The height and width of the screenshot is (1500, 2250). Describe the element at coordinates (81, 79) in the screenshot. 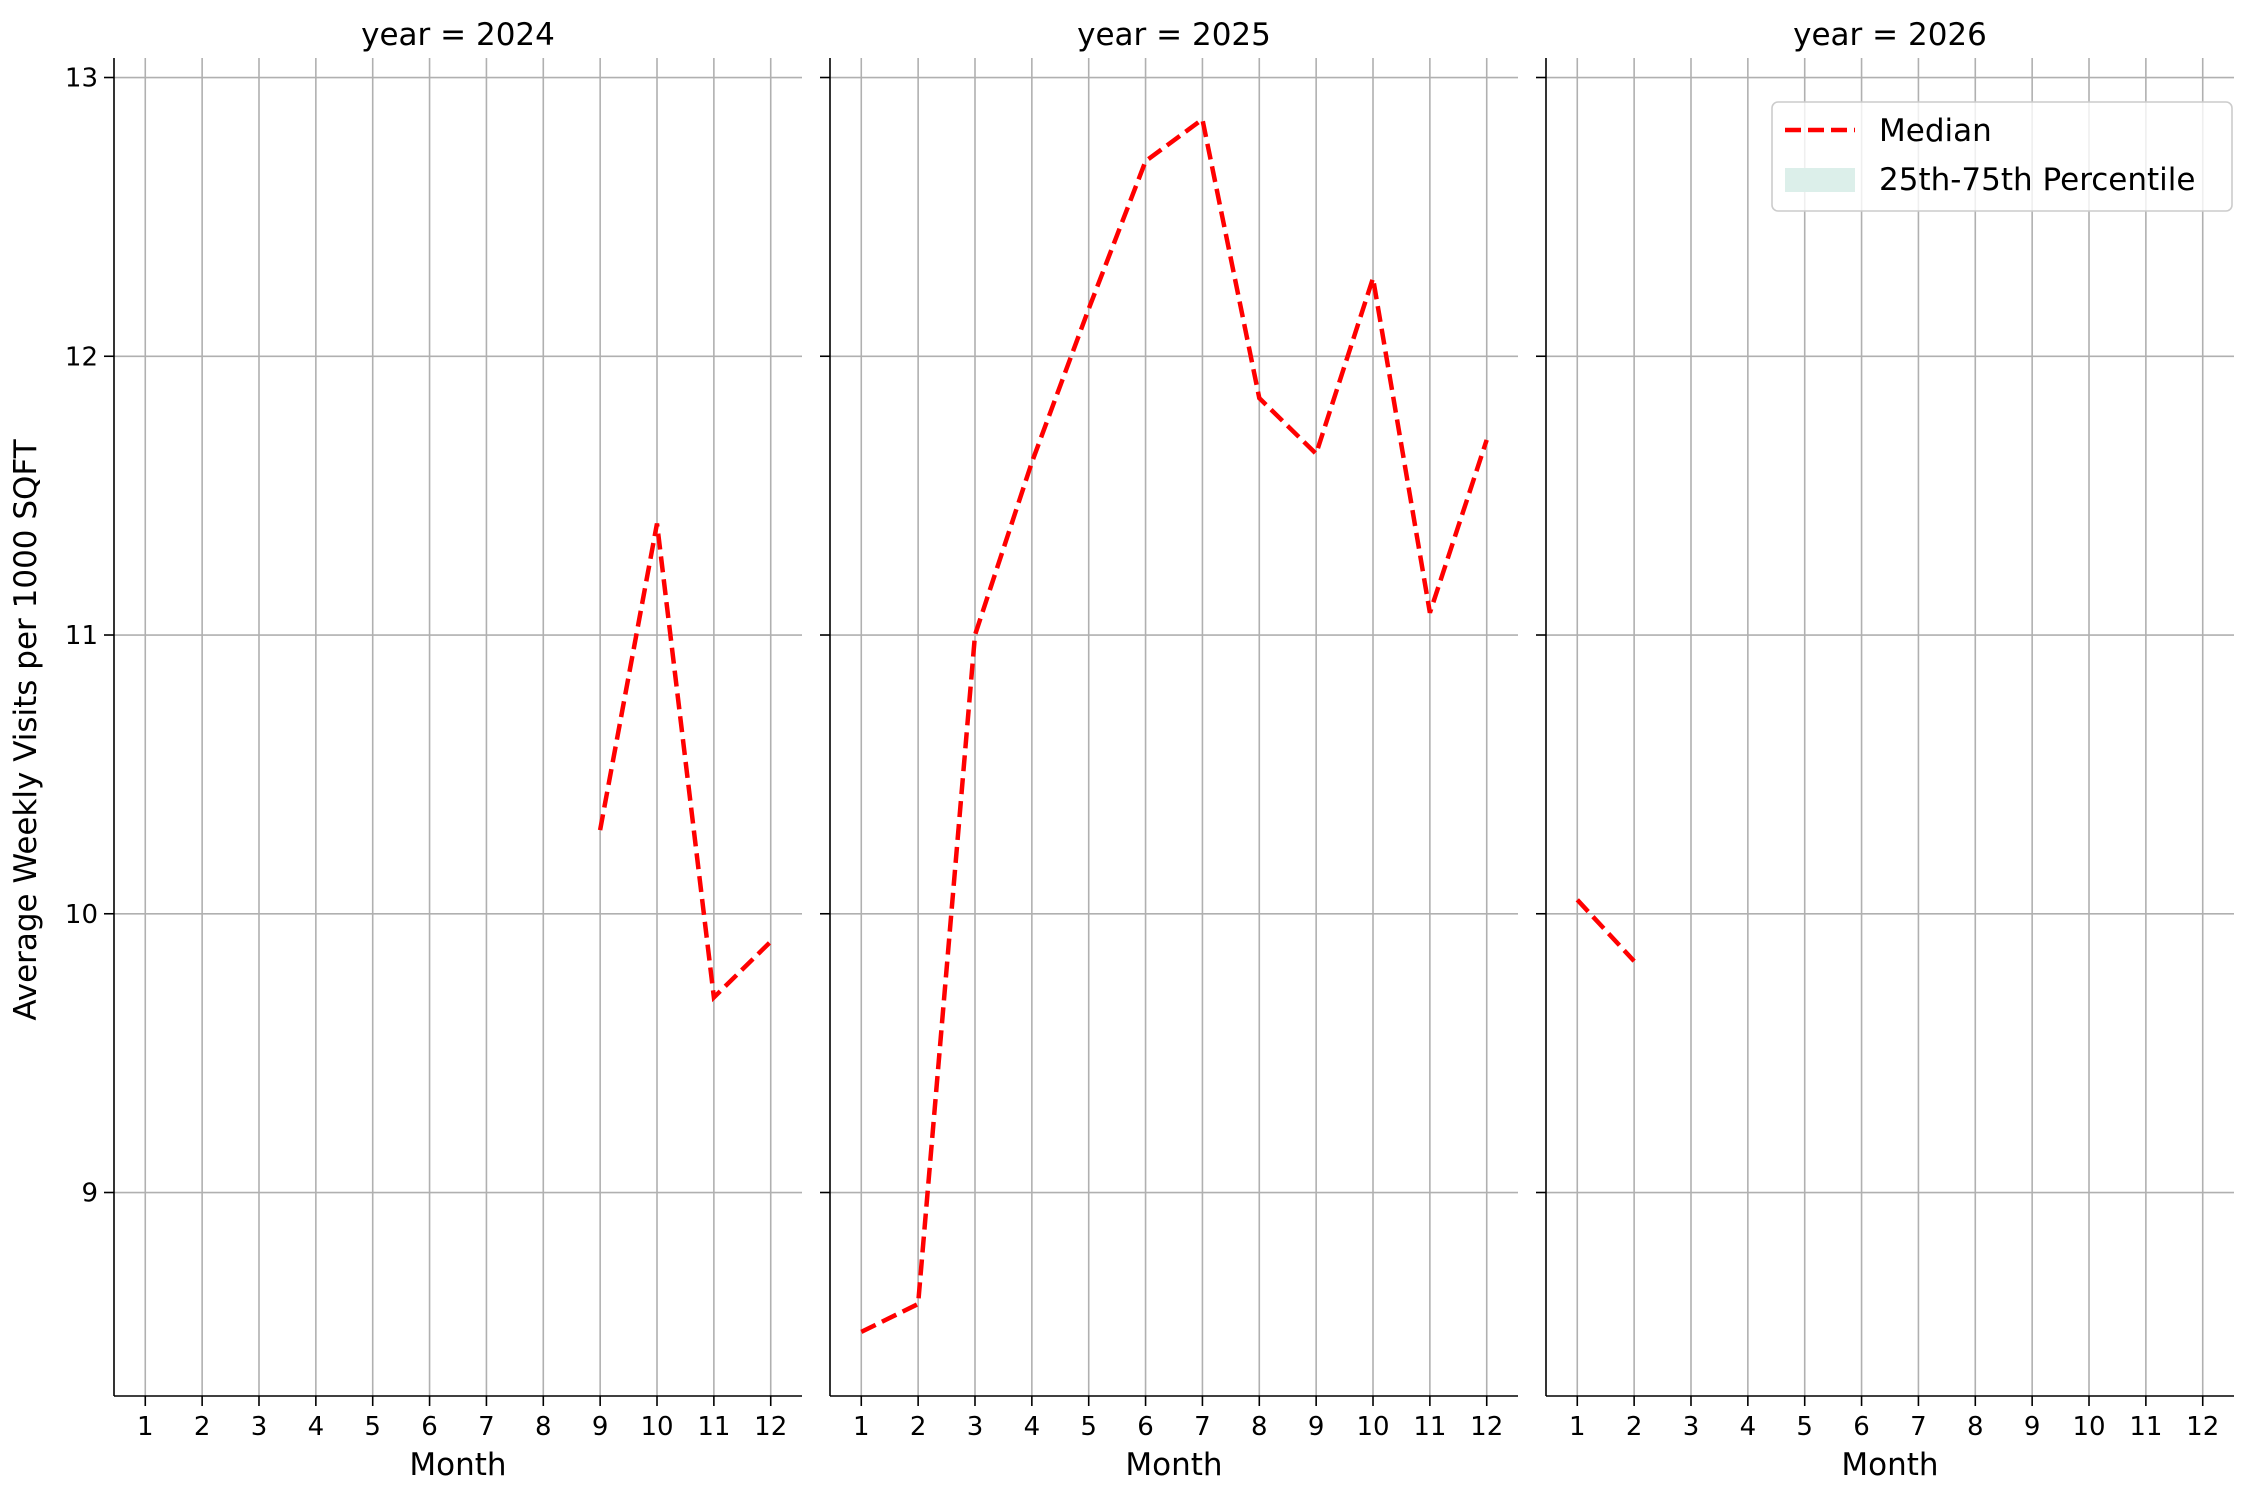

I see `y-tick-label: 13` at that location.